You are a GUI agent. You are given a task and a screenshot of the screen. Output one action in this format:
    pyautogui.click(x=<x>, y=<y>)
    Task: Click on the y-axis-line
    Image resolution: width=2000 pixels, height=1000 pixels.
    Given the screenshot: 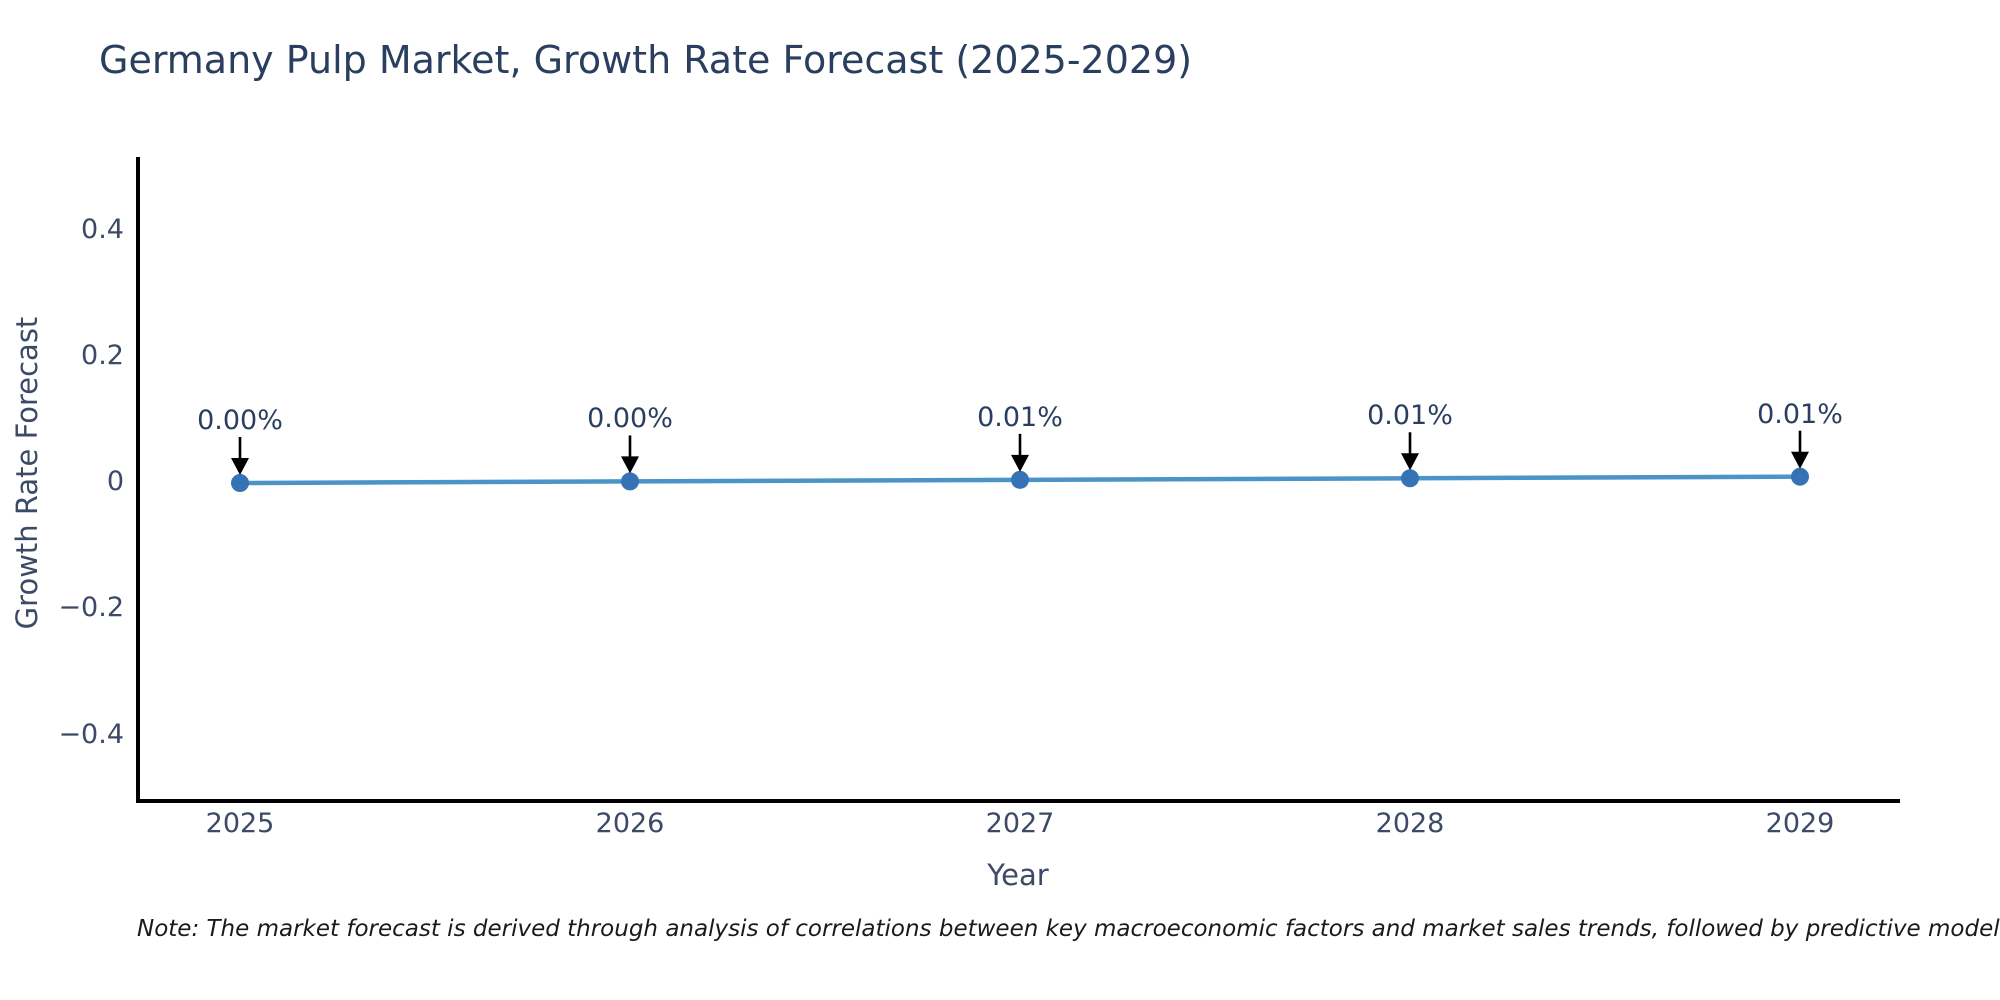 What is the action you would take?
    pyautogui.click(x=138, y=480)
    